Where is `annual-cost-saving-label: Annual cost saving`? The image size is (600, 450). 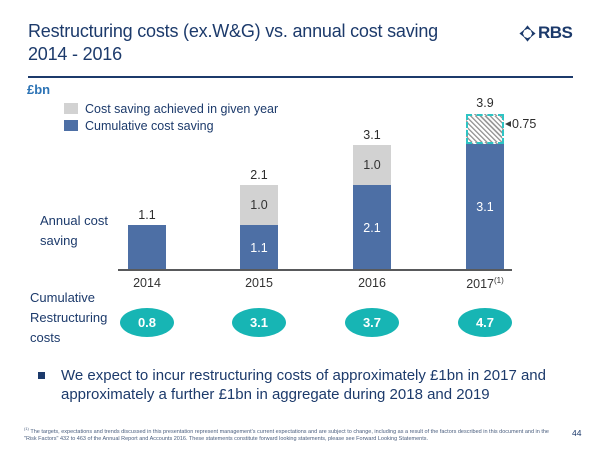 annual-cost-saving-label: Annual cost saving is located at coordinates (74, 230).